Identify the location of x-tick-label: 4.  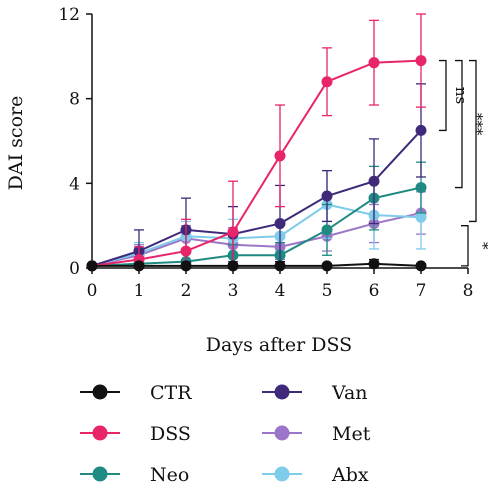
(280, 291).